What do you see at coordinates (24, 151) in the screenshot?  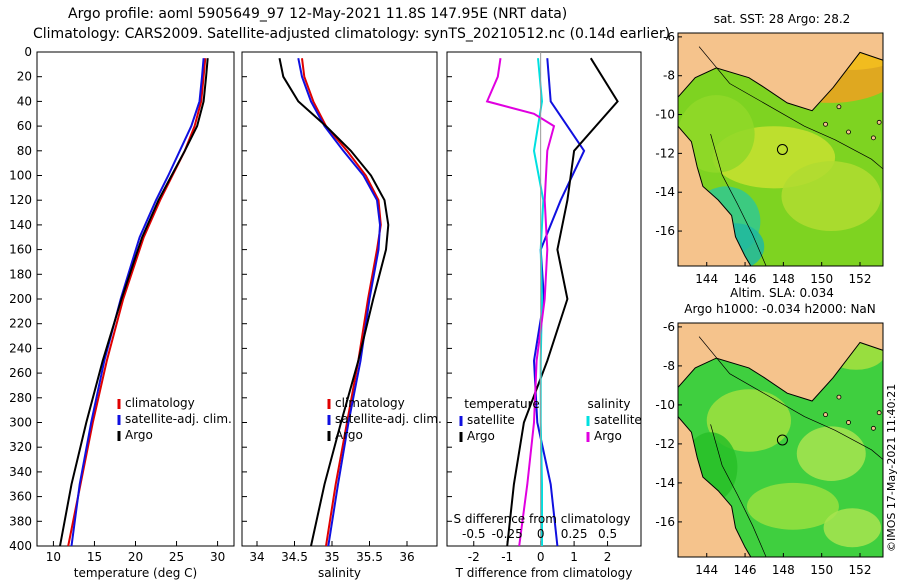 I see `y-tick-label: 80` at bounding box center [24, 151].